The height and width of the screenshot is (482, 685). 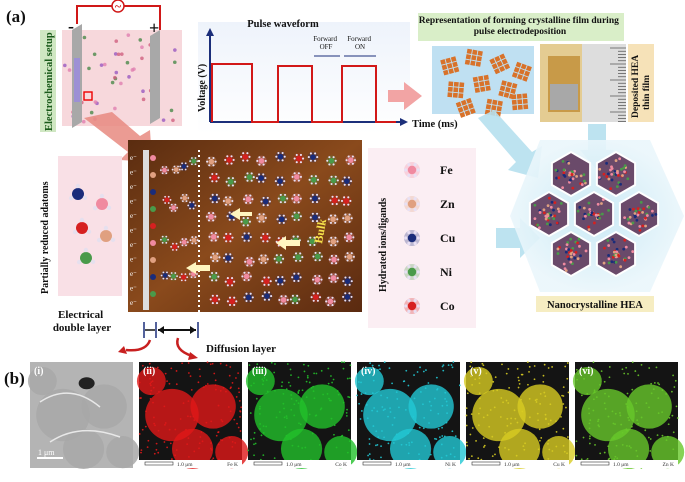 What do you see at coordinates (583, 83) in the screenshot?
I see `deposited-film-photo` at bounding box center [583, 83].